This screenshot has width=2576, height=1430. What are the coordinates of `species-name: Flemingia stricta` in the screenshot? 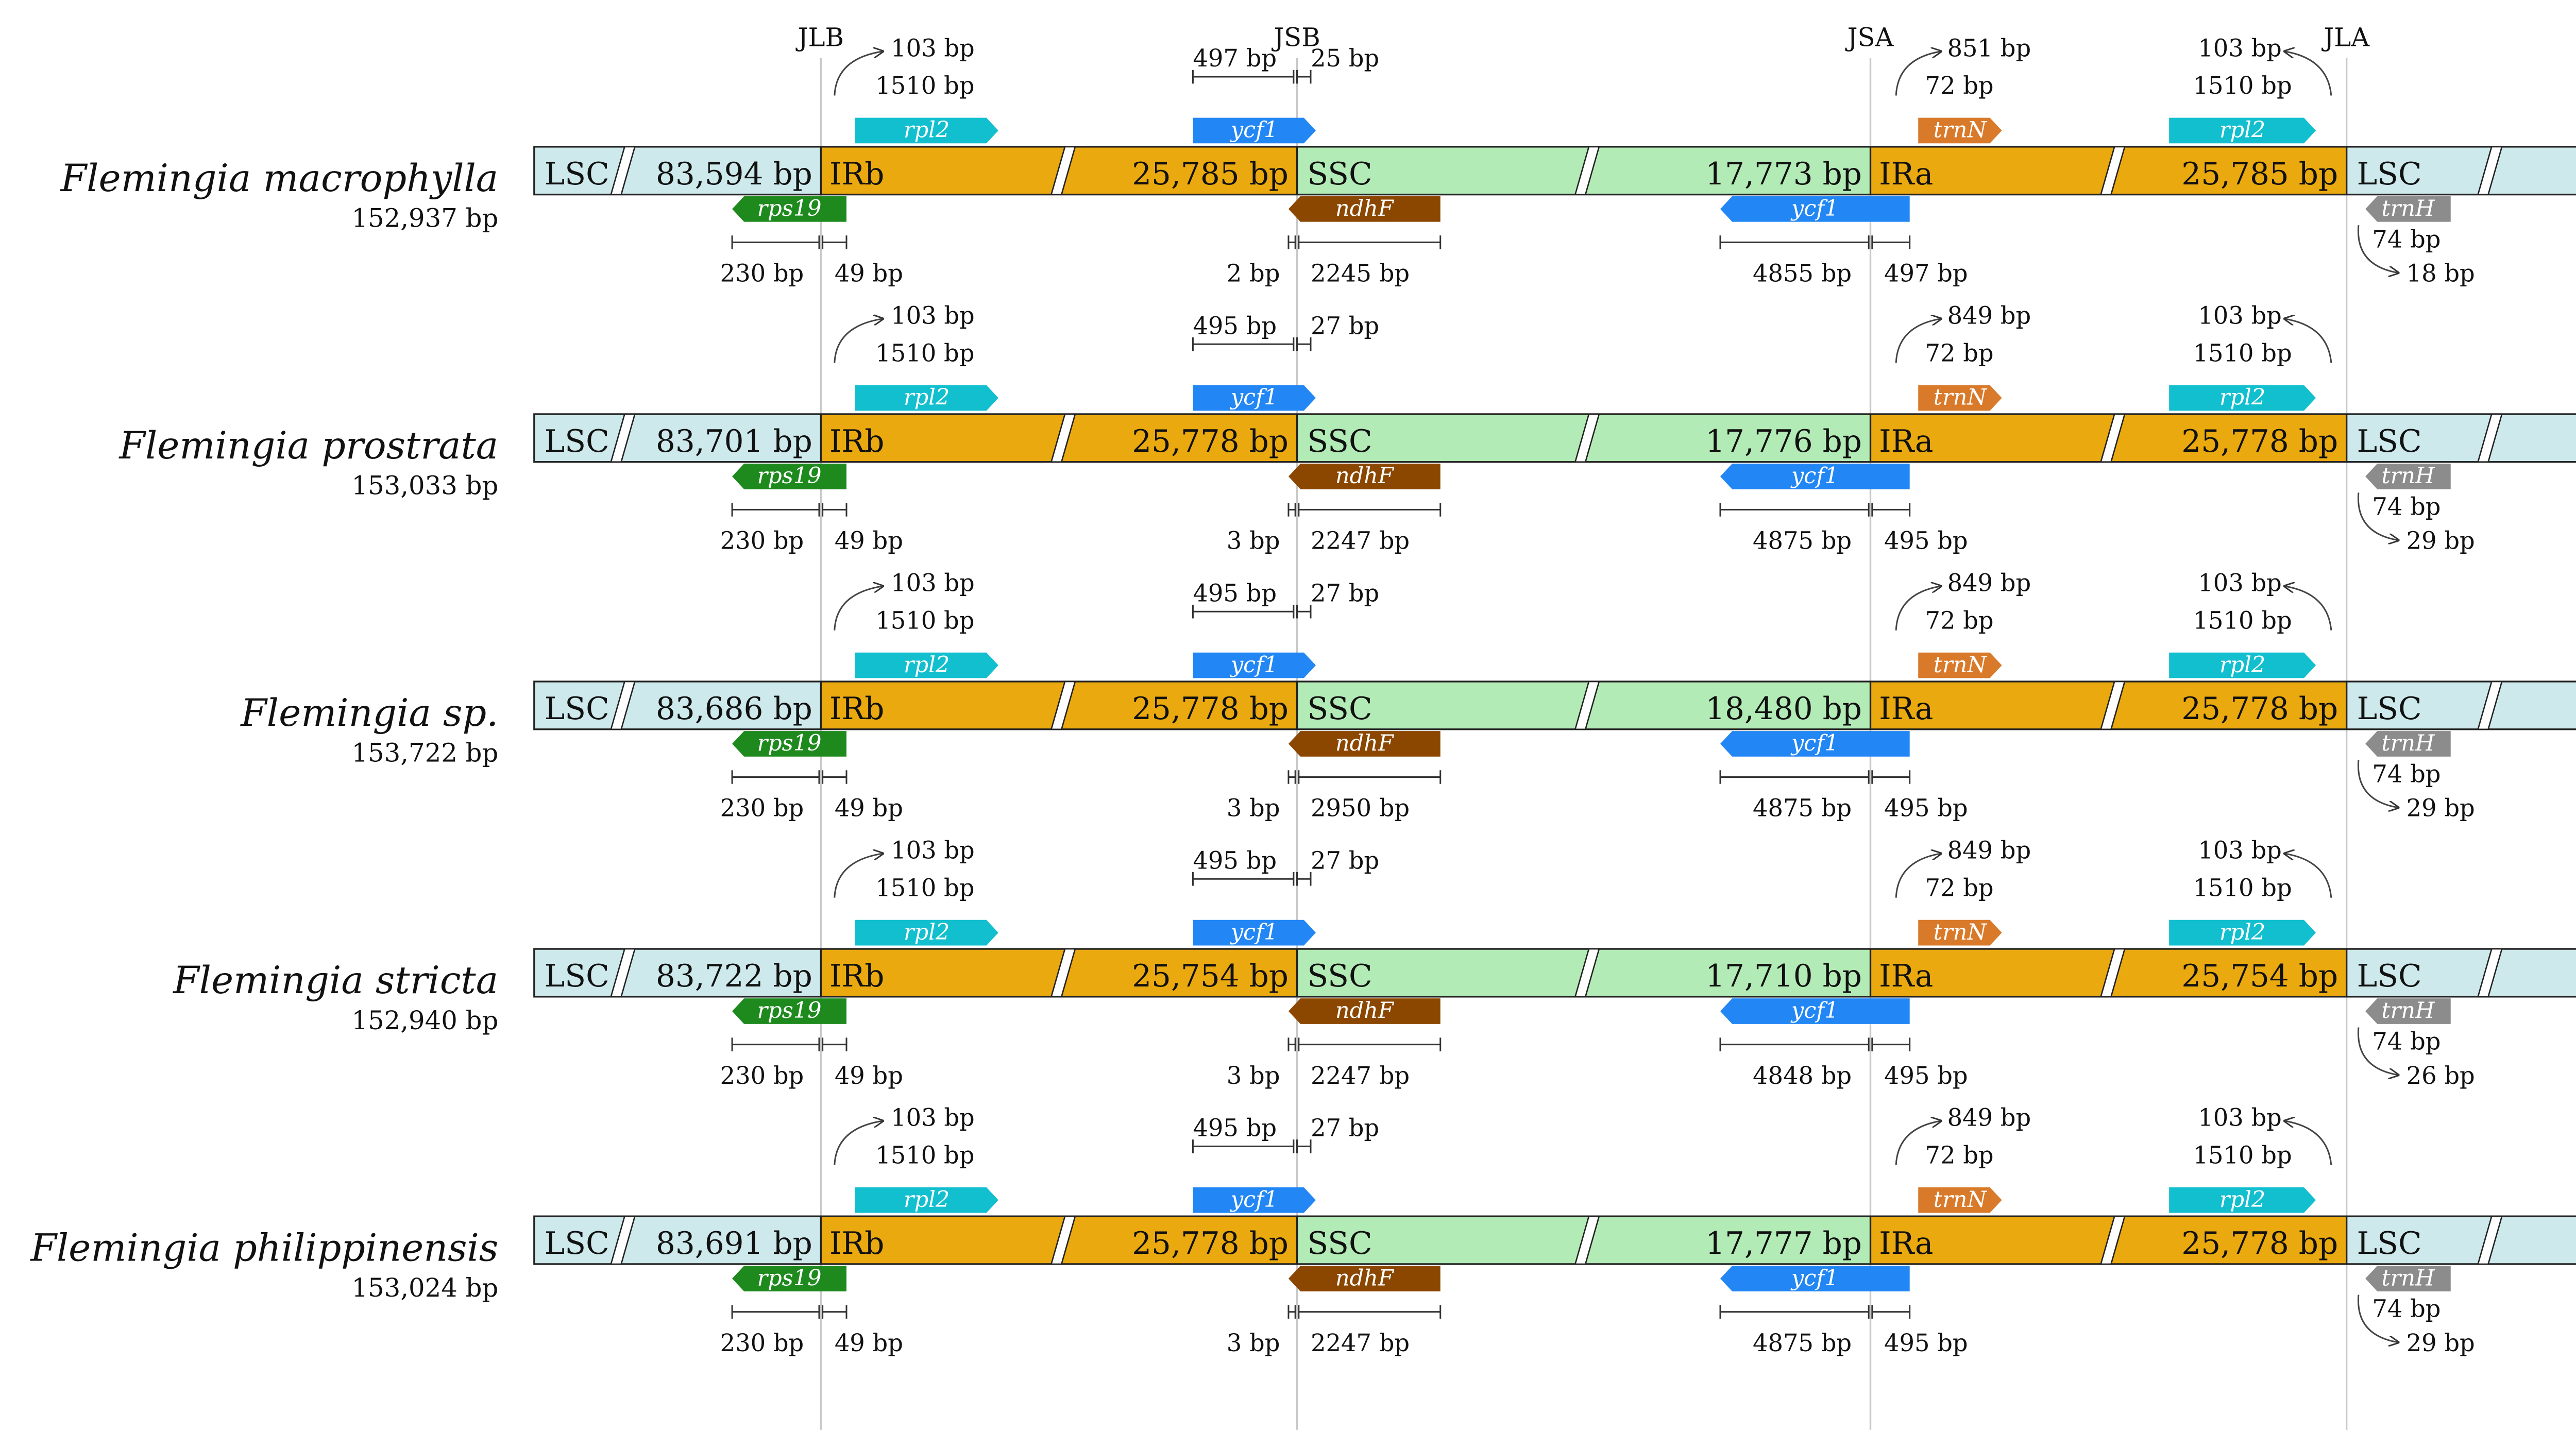 It's located at (335, 980).